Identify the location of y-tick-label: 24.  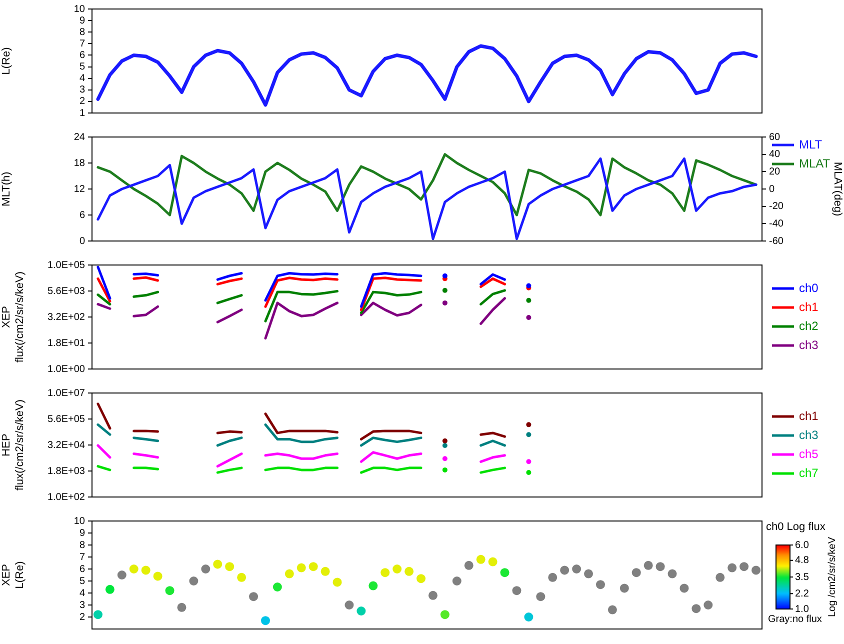
(80, 137).